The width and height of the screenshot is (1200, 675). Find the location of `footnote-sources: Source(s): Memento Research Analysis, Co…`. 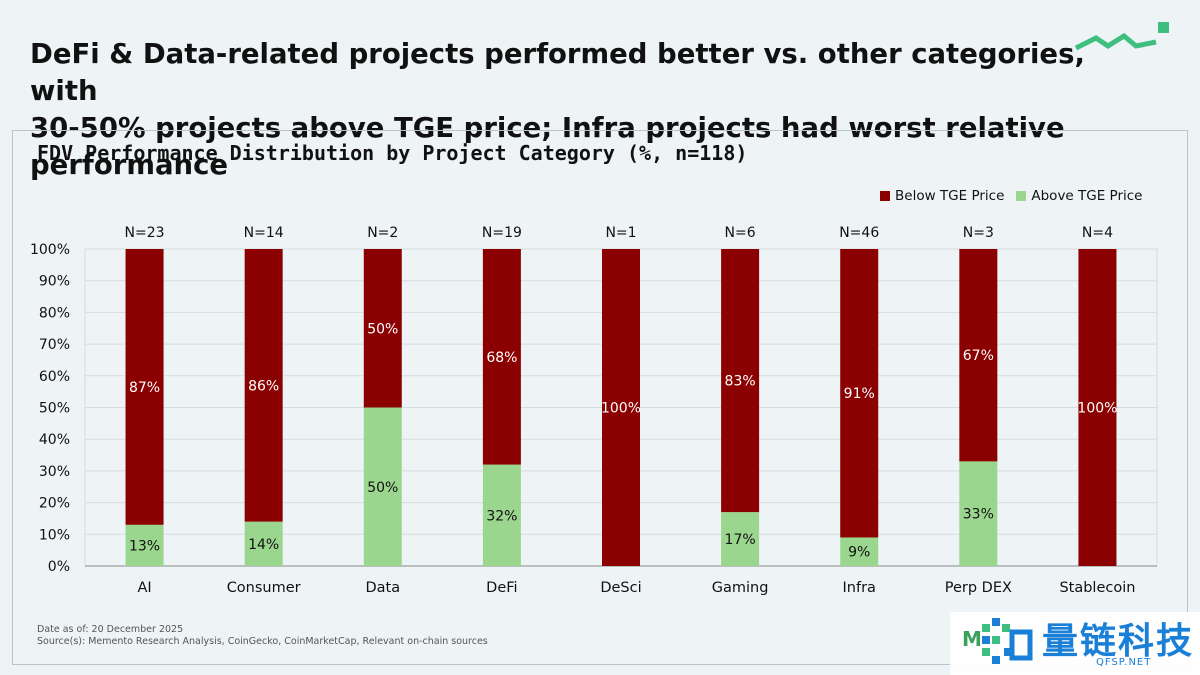

footnote-sources: Source(s): Memento Research Analysis, Co… is located at coordinates (262, 641).